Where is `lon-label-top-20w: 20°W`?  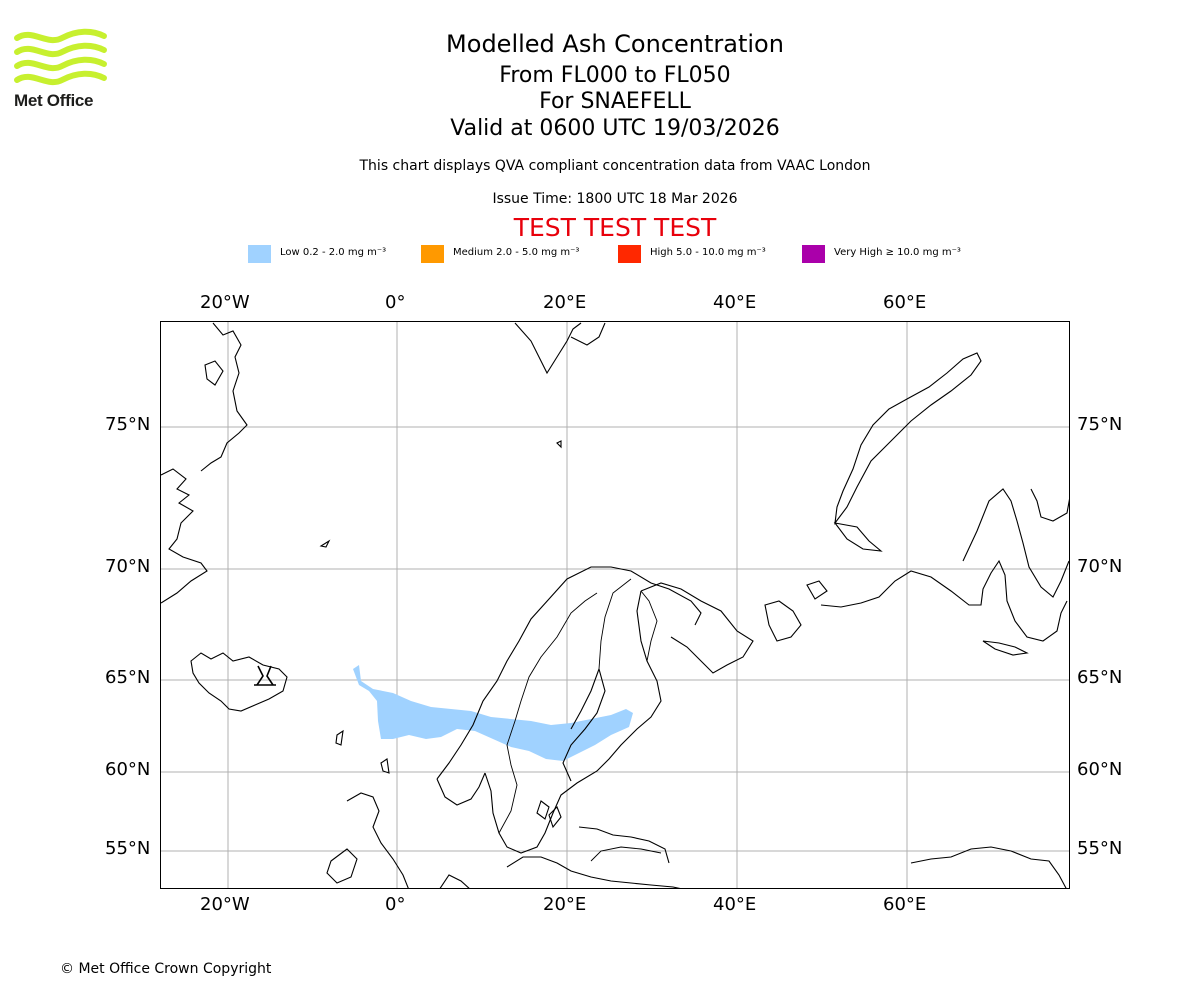 lon-label-top-20w: 20°W is located at coordinates (225, 302).